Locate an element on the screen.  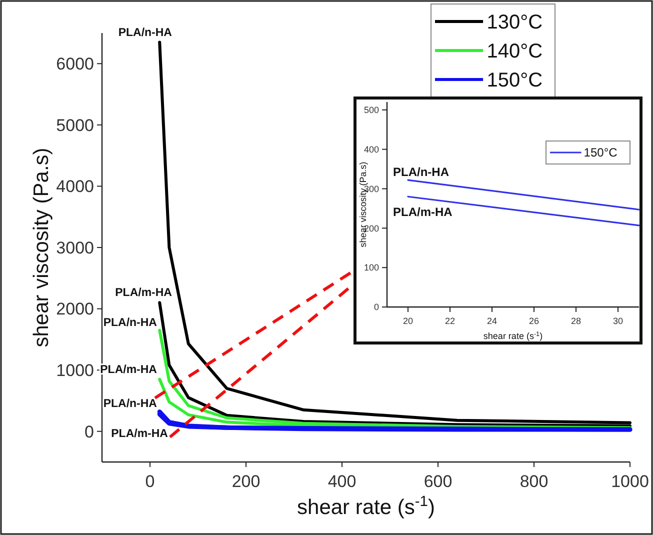
y-tick-label: 500 is located at coordinates (371, 110).